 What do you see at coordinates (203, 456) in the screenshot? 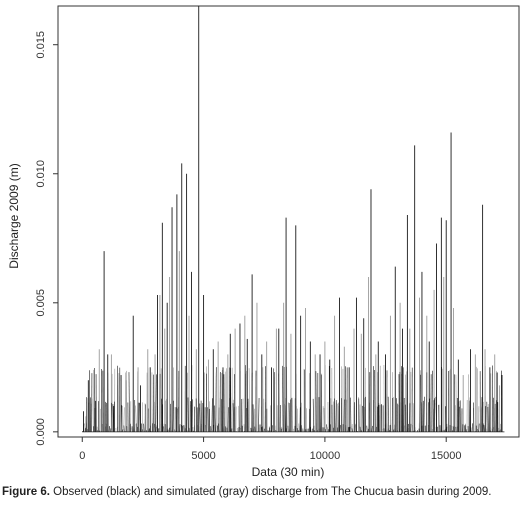
I see `x-tick-label: 5000` at bounding box center [203, 456].